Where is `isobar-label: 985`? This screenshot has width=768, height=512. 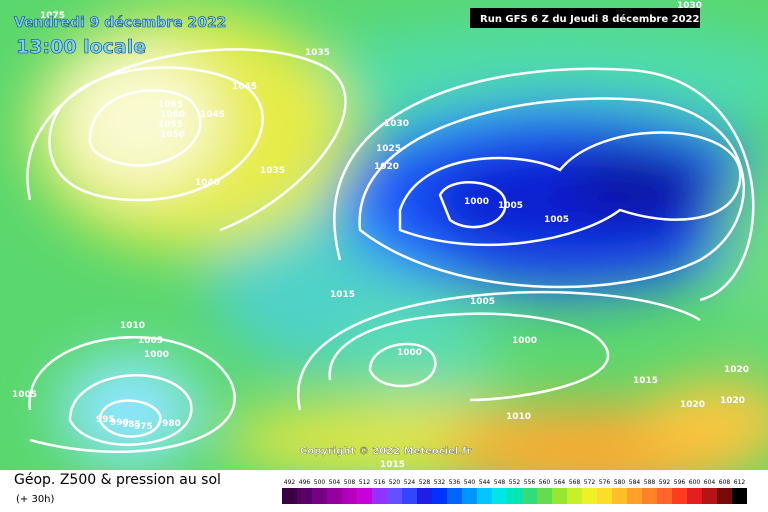
isobar-label: 985 is located at coordinates (131, 425).